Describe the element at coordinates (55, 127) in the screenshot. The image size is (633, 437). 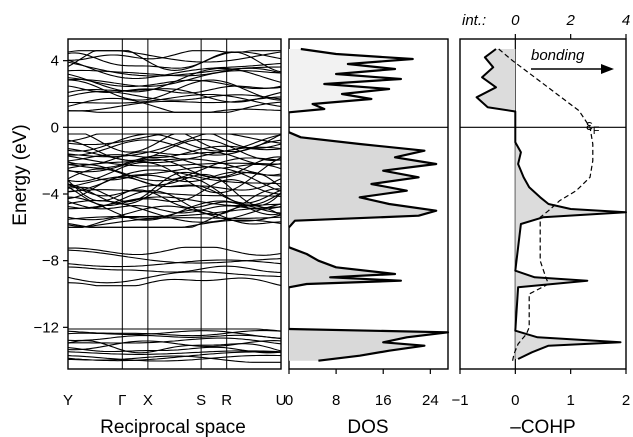
I see `y-tick-label-1: 0` at that location.